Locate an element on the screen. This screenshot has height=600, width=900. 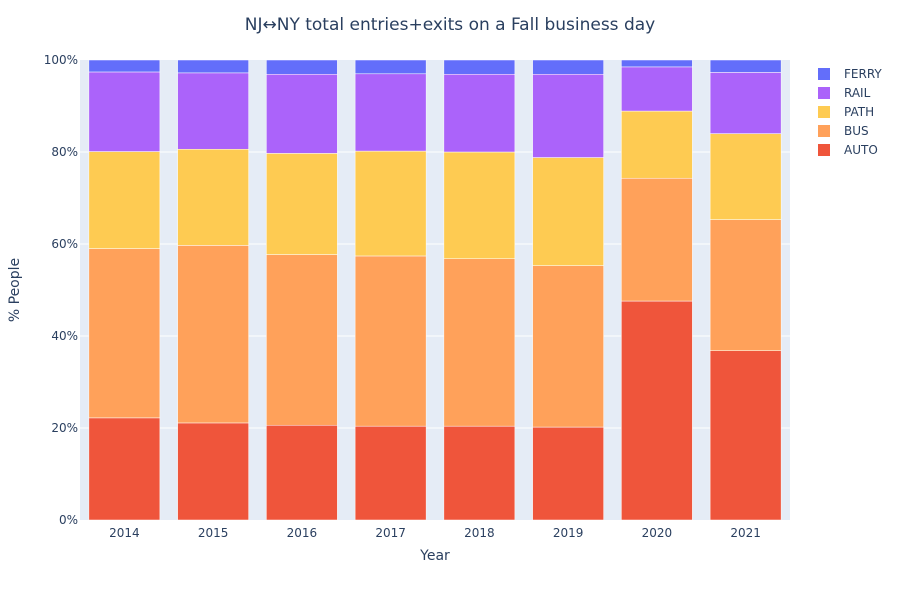
bar-auto-2017 is located at coordinates (390, 473).